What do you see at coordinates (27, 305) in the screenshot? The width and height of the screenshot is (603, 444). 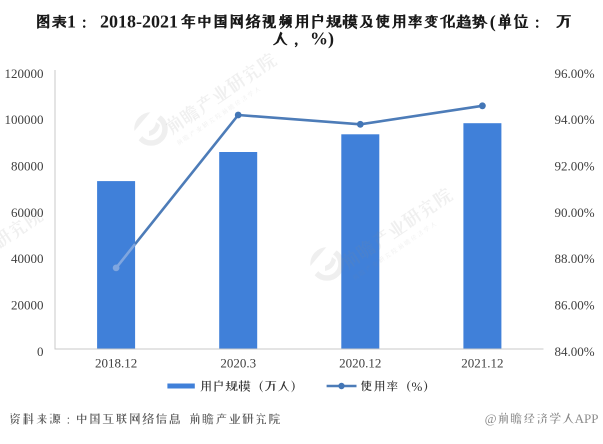 I see `svg-text: 20000` at bounding box center [27, 305].